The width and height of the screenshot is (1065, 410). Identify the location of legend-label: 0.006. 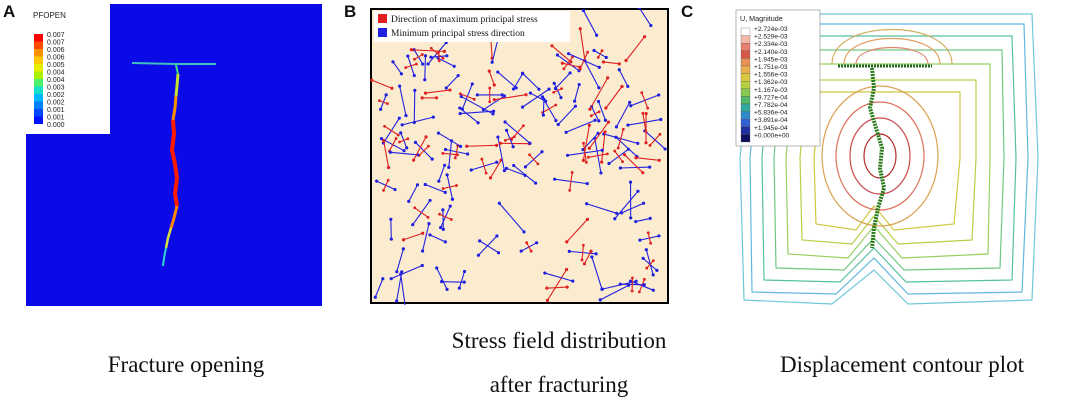
(56, 58).